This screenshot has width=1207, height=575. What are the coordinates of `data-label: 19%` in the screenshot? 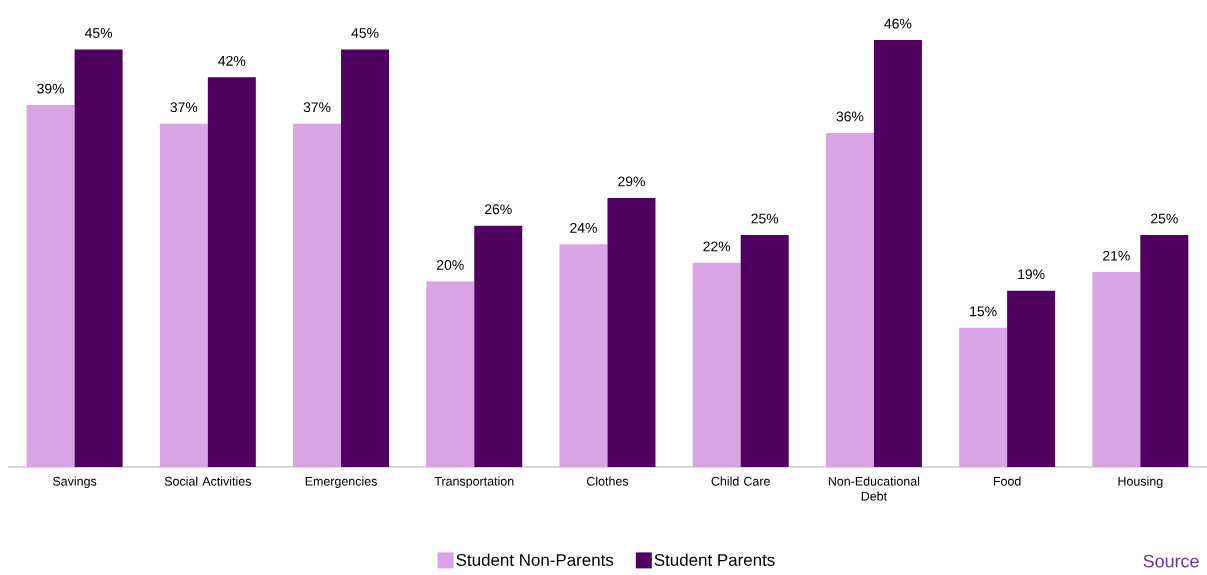 It's located at (1031, 274).